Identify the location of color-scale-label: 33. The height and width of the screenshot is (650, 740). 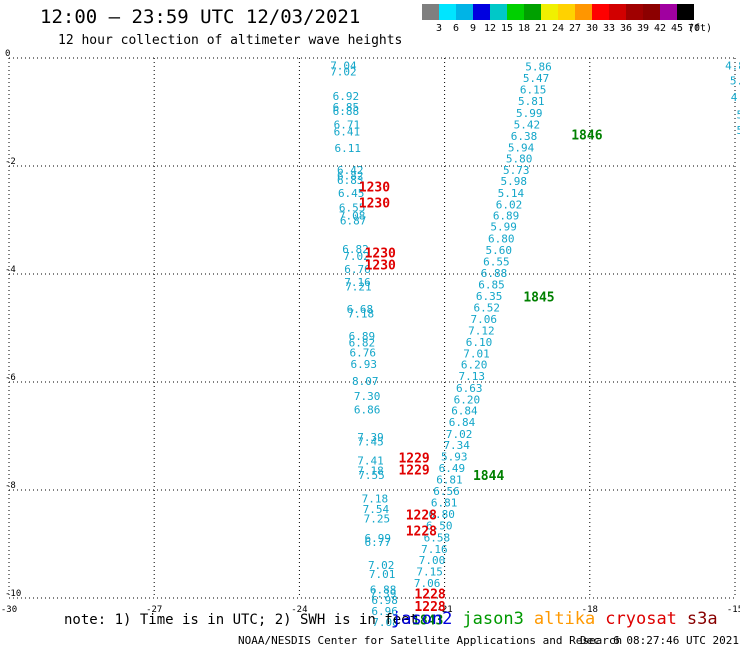
(609, 28).